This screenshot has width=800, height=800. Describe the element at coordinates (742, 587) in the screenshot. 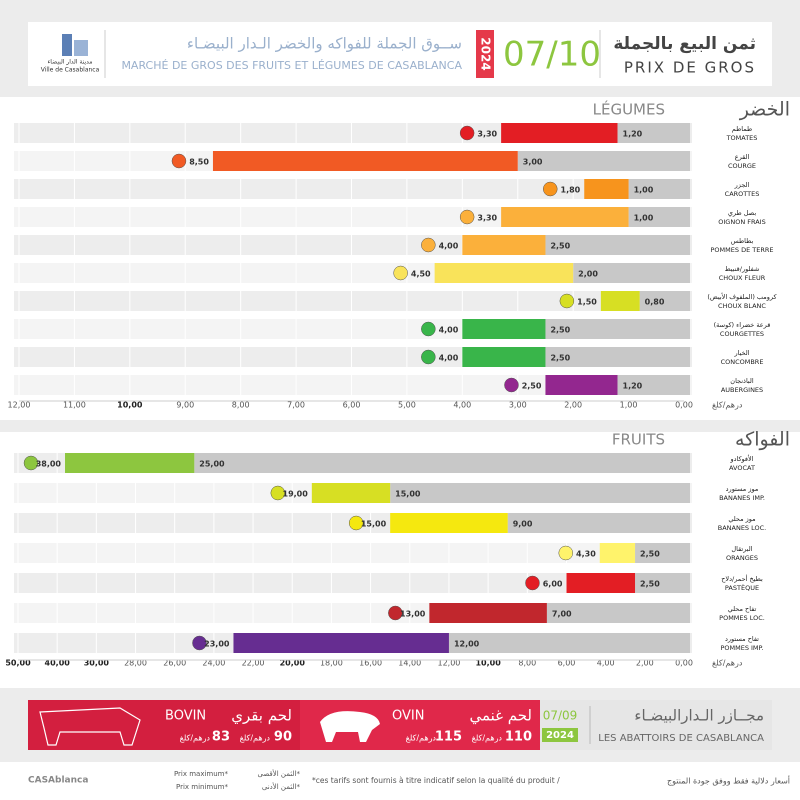

I see `category: PASTÈQUE` at that location.